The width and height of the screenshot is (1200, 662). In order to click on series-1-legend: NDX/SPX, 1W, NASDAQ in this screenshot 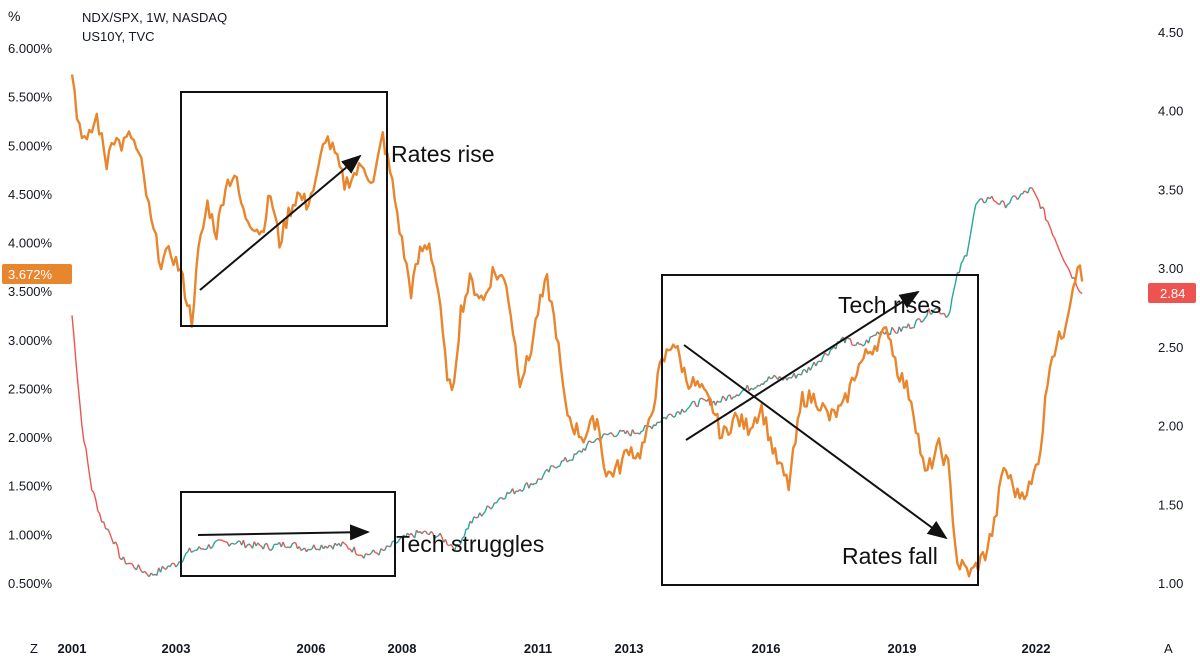, I will do `click(155, 17)`.